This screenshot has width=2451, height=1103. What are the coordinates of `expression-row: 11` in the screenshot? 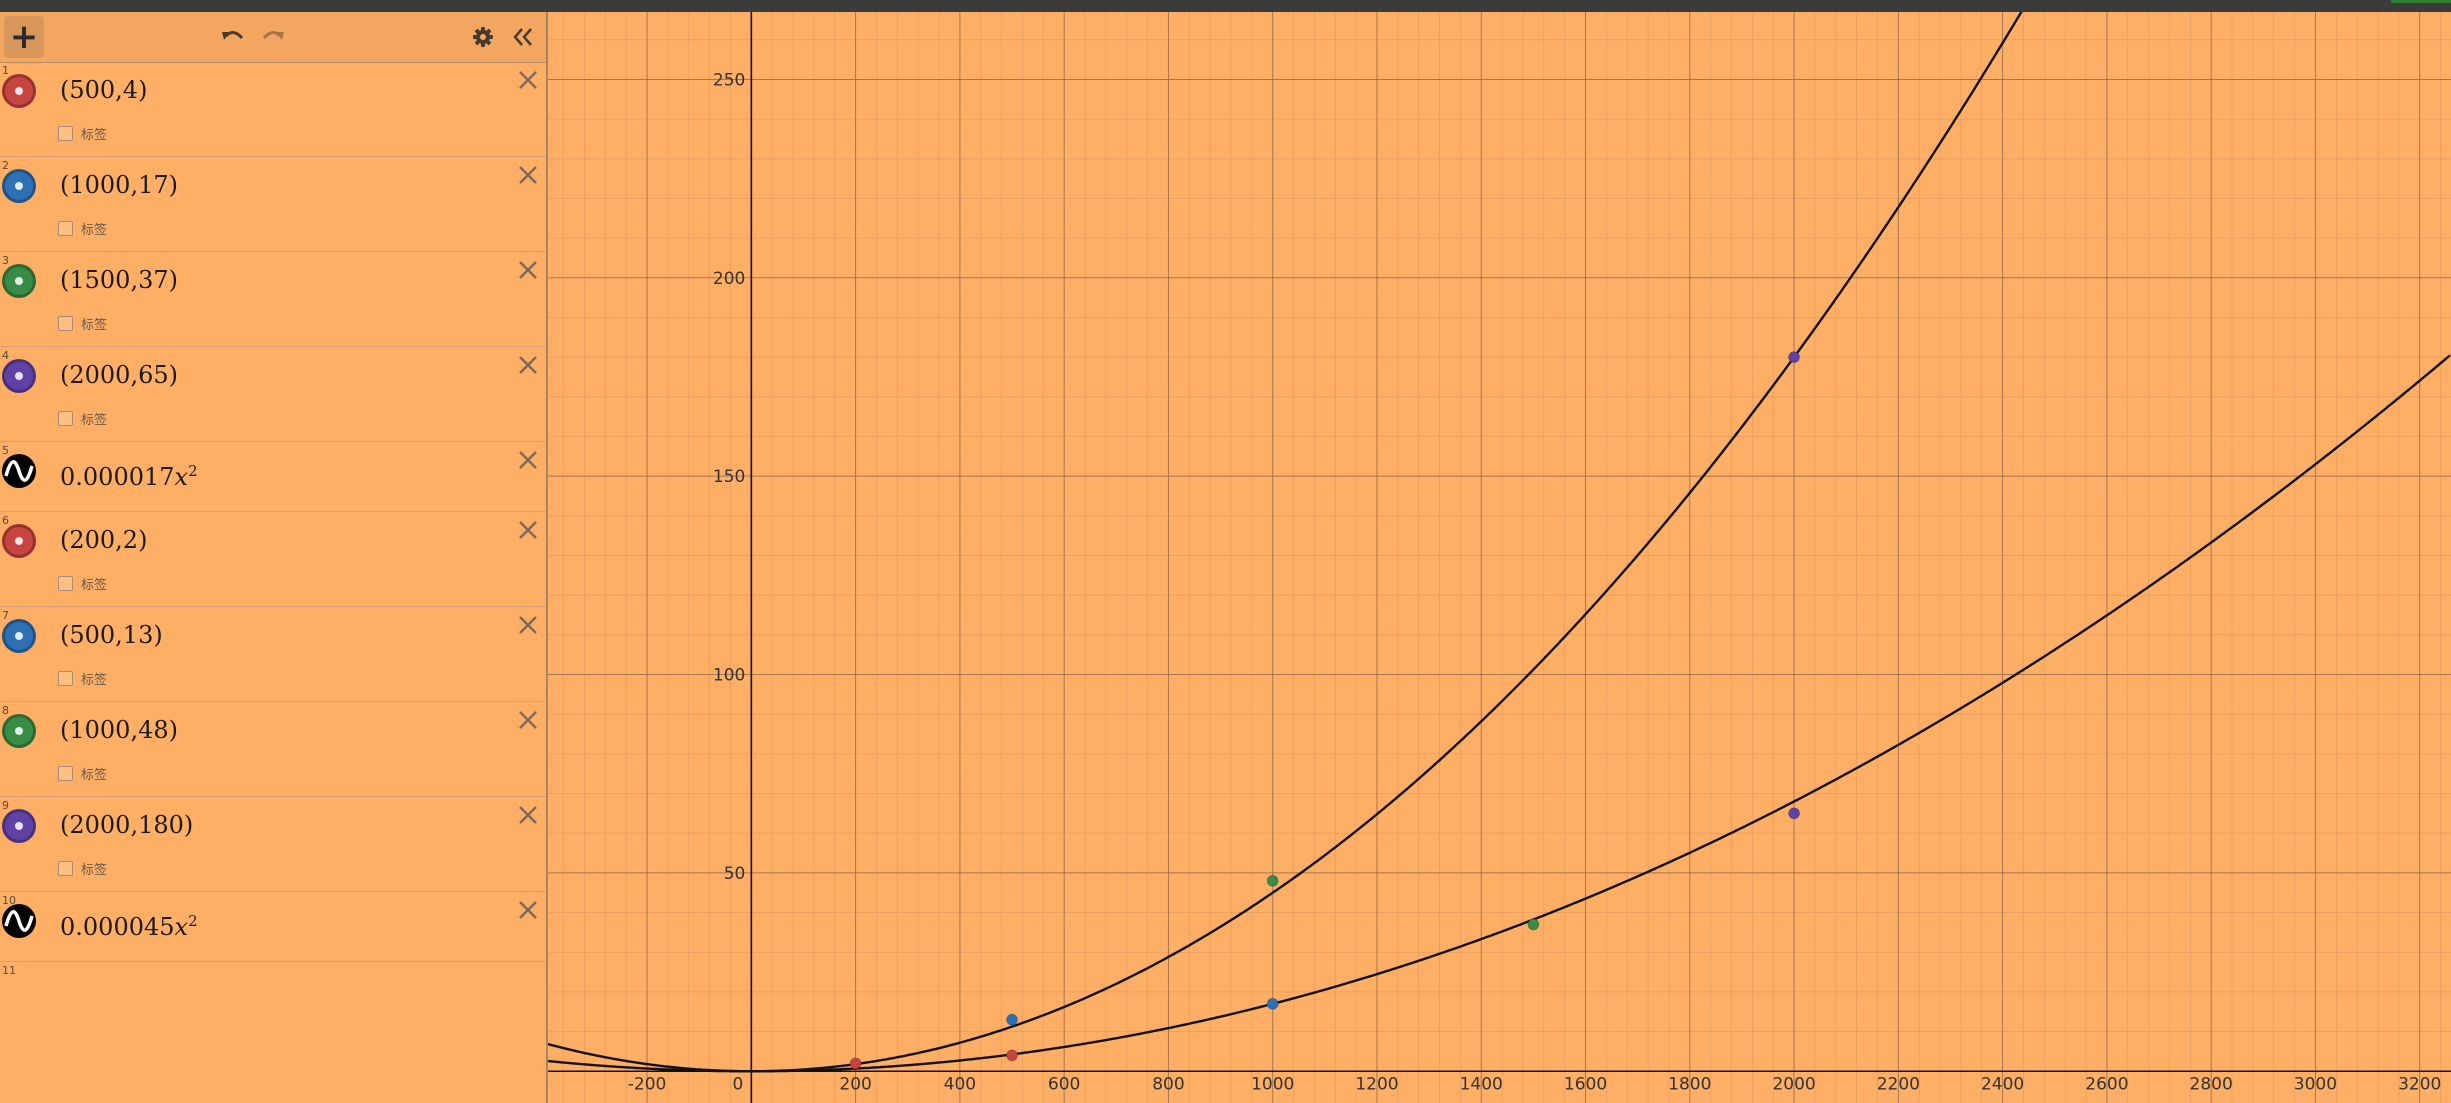 It's located at (273, 992).